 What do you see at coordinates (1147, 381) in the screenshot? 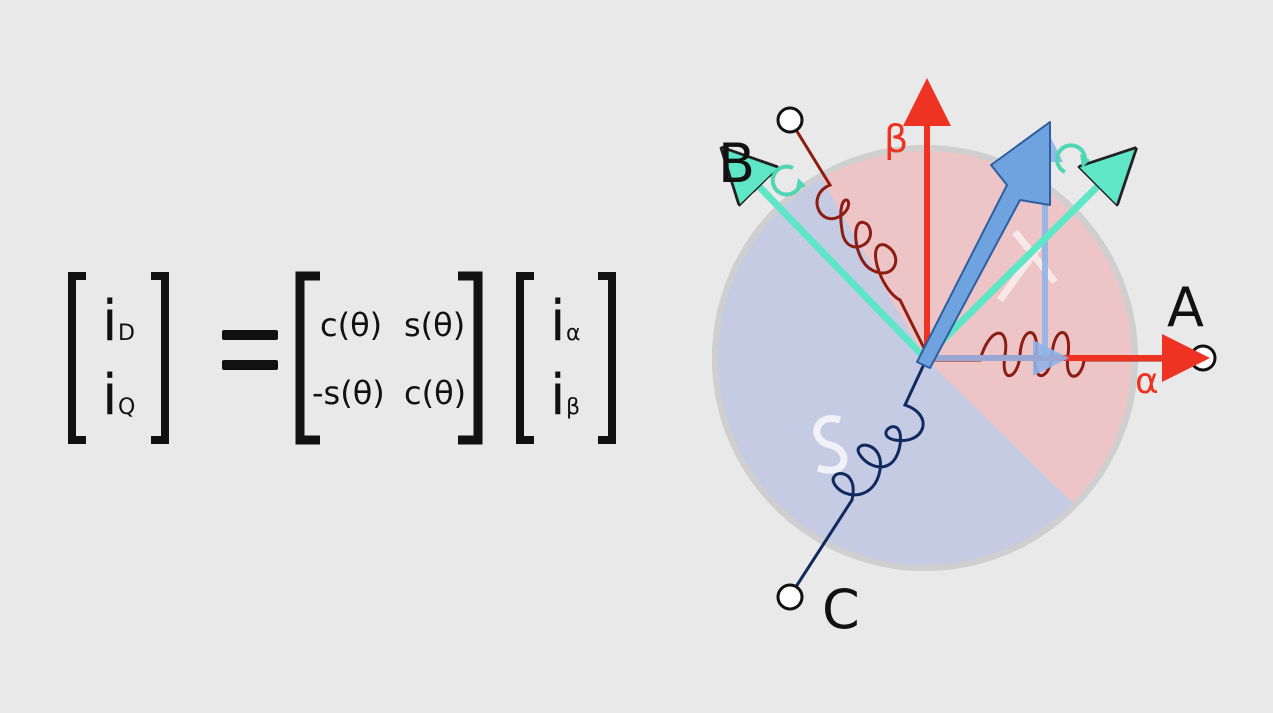
I see `alpha-label: α` at bounding box center [1147, 381].